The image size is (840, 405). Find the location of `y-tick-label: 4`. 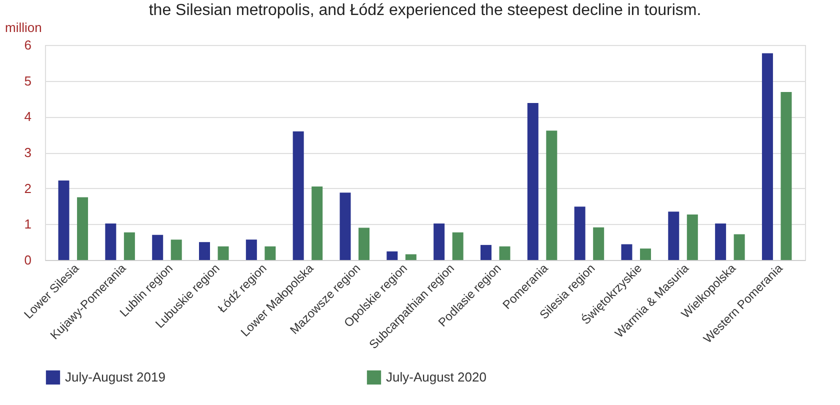

y-tick-label: 4 is located at coordinates (28, 116).